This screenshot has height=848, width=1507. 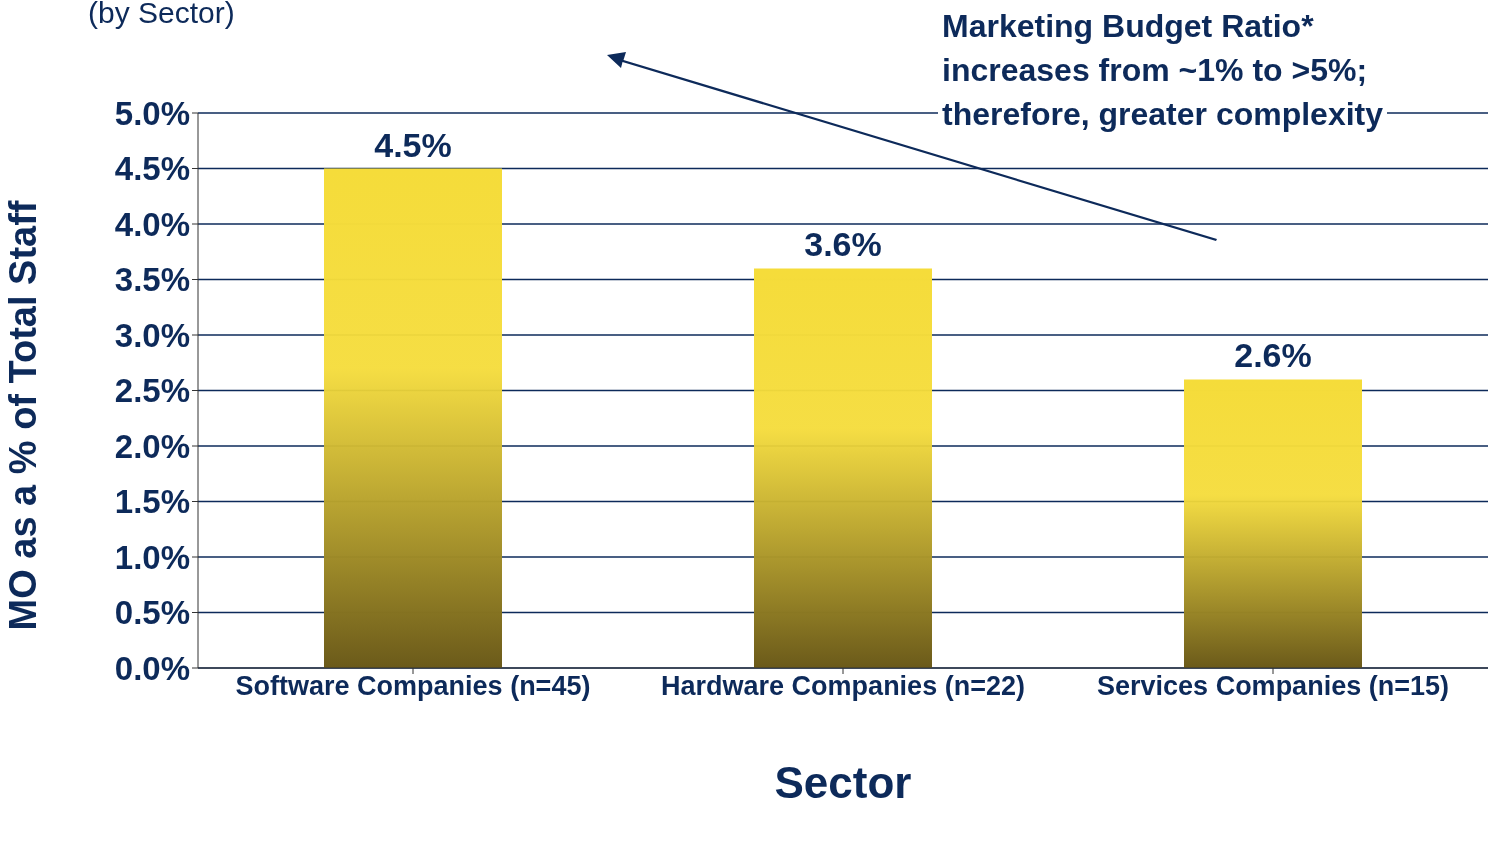 I want to click on y-tick-label: 4.0%, so click(x=152, y=224).